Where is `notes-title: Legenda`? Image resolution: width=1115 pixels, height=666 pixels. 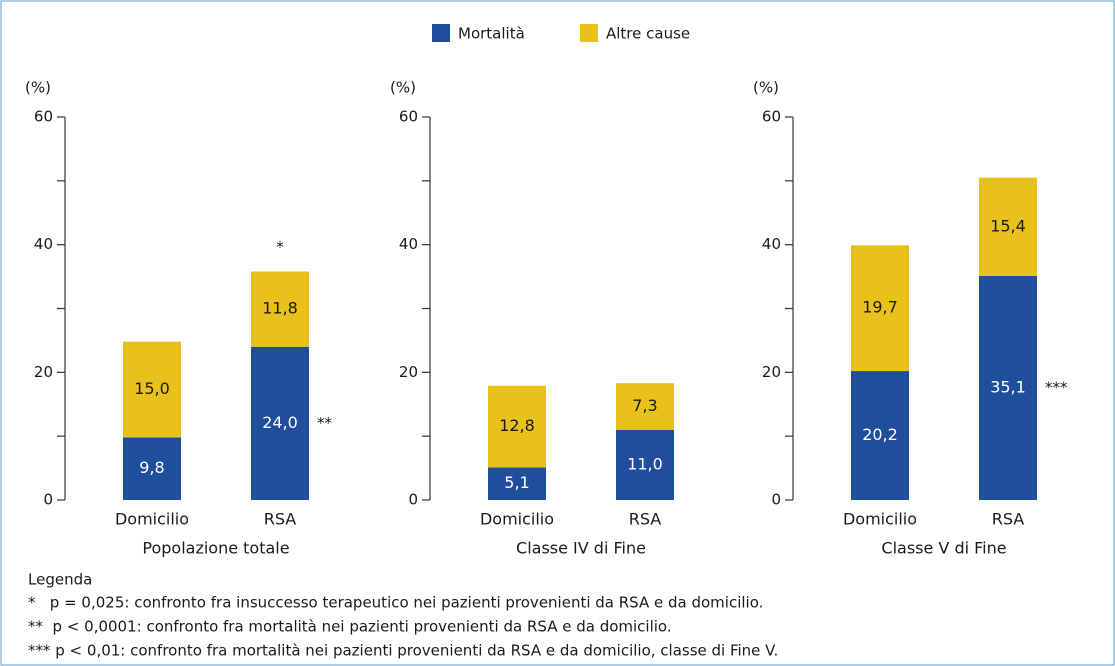 notes-title: Legenda is located at coordinates (60, 580).